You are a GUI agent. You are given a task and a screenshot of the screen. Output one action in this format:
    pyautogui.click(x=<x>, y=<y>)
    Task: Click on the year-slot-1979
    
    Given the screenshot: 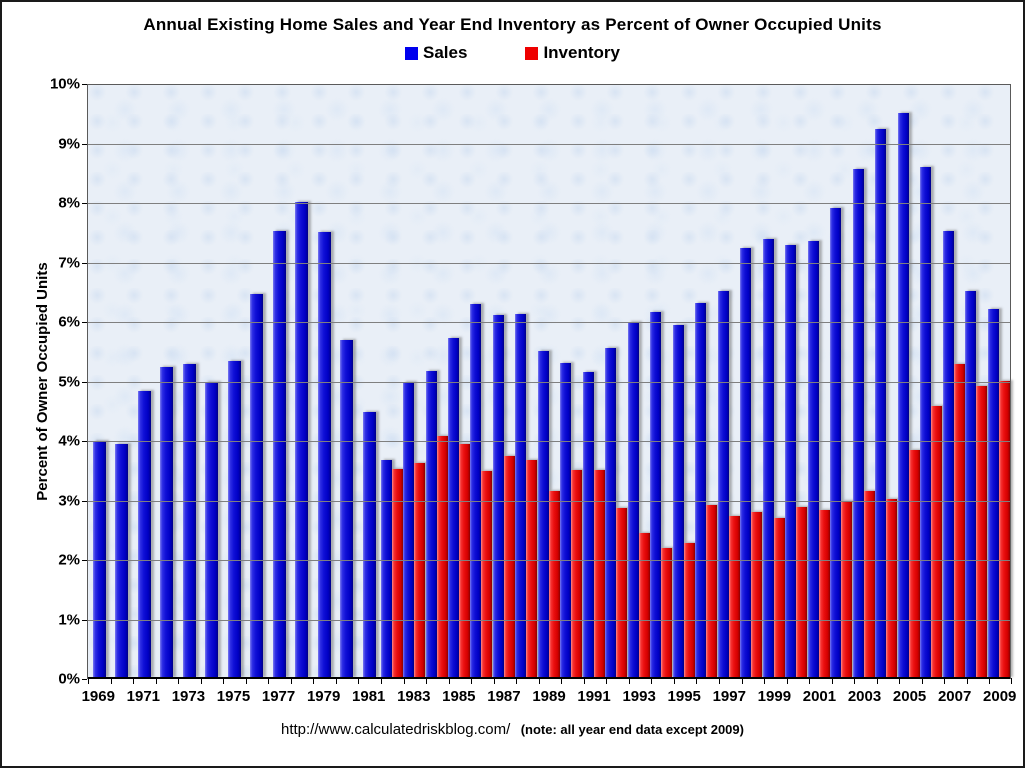 What is the action you would take?
    pyautogui.click(x=324, y=381)
    